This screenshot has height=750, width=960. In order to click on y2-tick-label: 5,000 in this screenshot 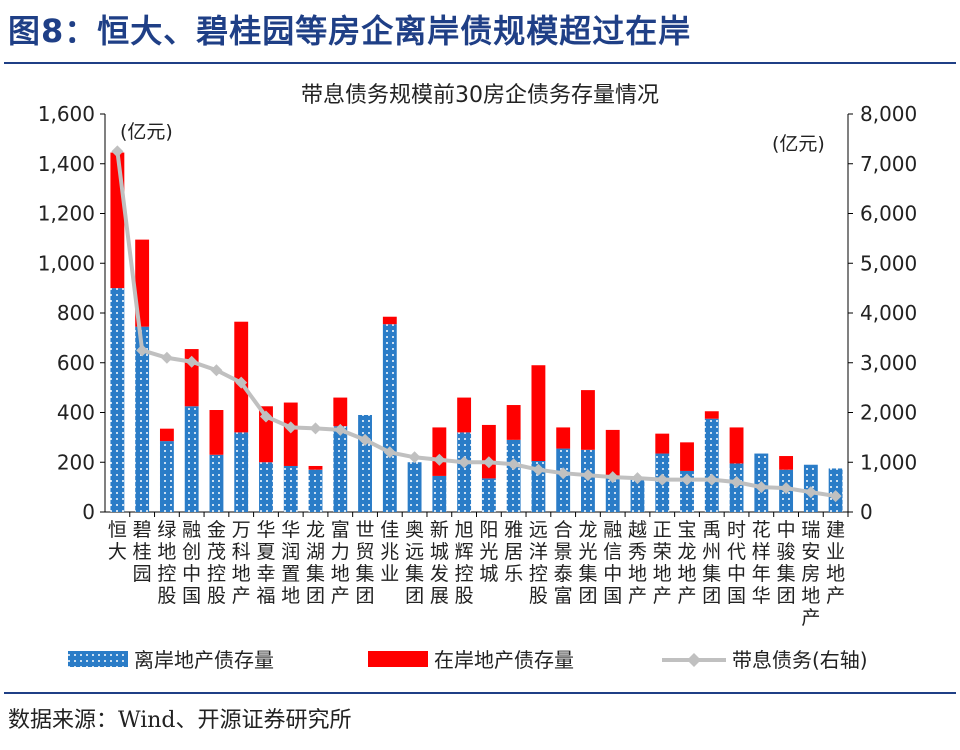, I will do `click(888, 263)`.